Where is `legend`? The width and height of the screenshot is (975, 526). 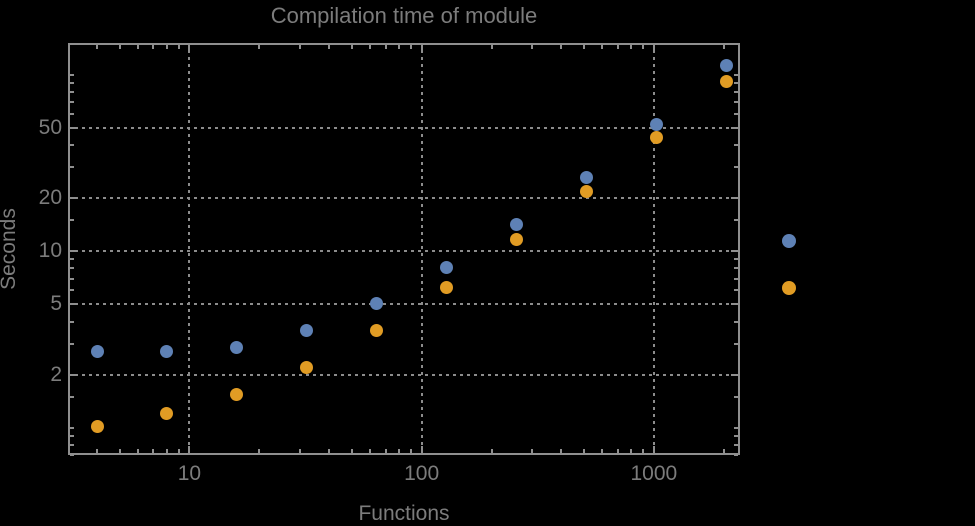
legend is located at coordinates (789, 268).